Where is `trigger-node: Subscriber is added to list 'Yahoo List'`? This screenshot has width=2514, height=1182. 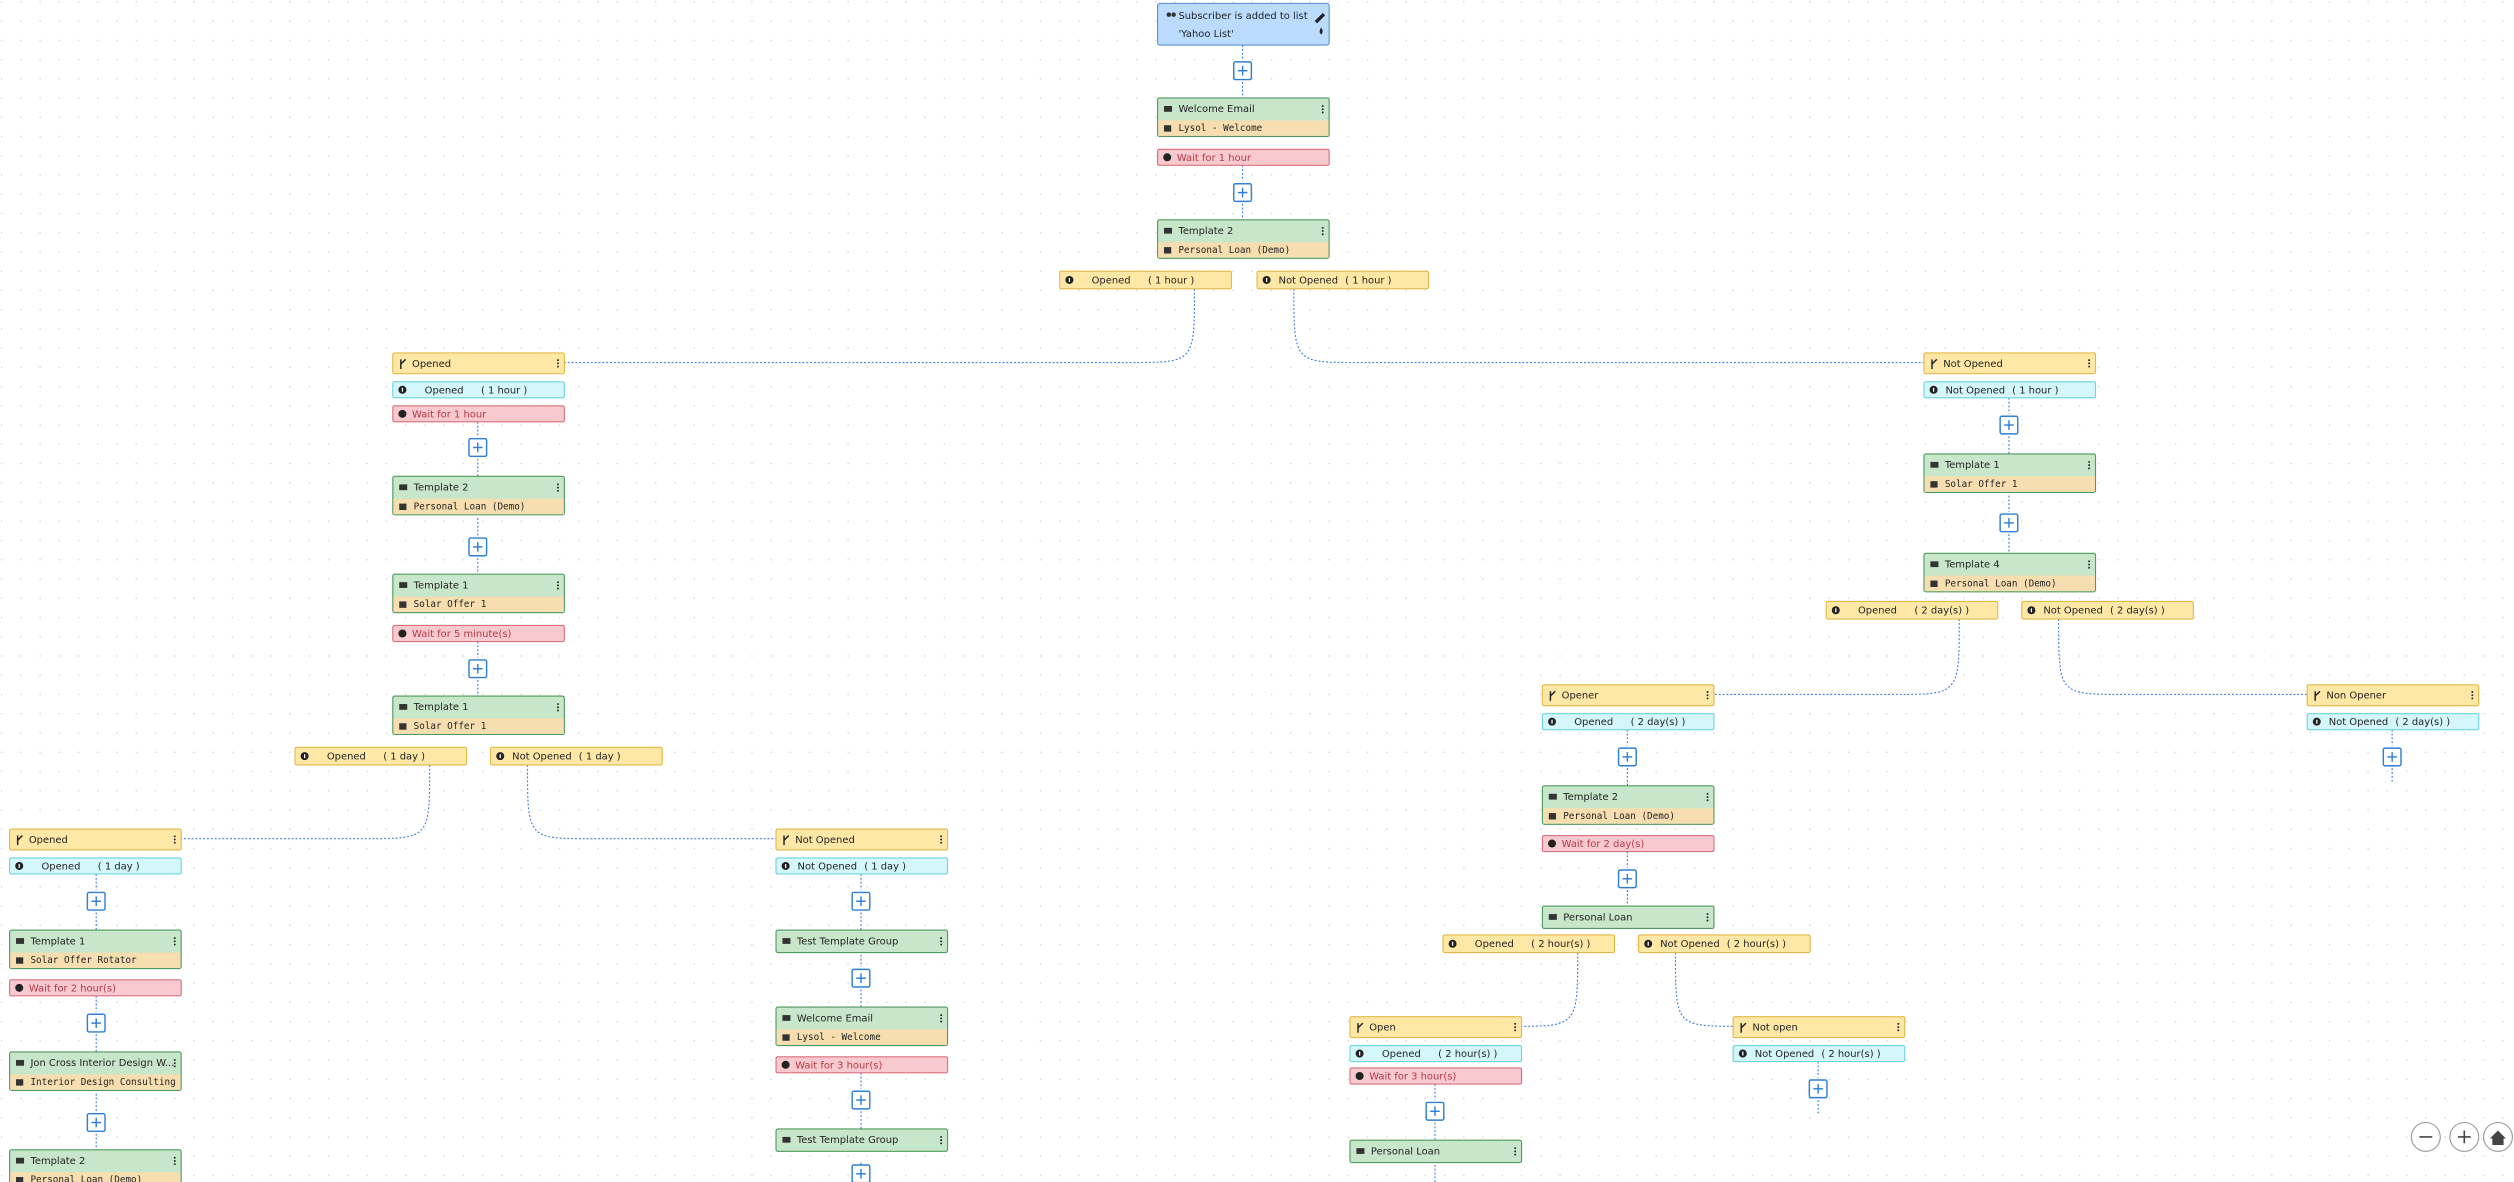
trigger-node: Subscriber is added to list 'Yahoo List' is located at coordinates (1243, 24).